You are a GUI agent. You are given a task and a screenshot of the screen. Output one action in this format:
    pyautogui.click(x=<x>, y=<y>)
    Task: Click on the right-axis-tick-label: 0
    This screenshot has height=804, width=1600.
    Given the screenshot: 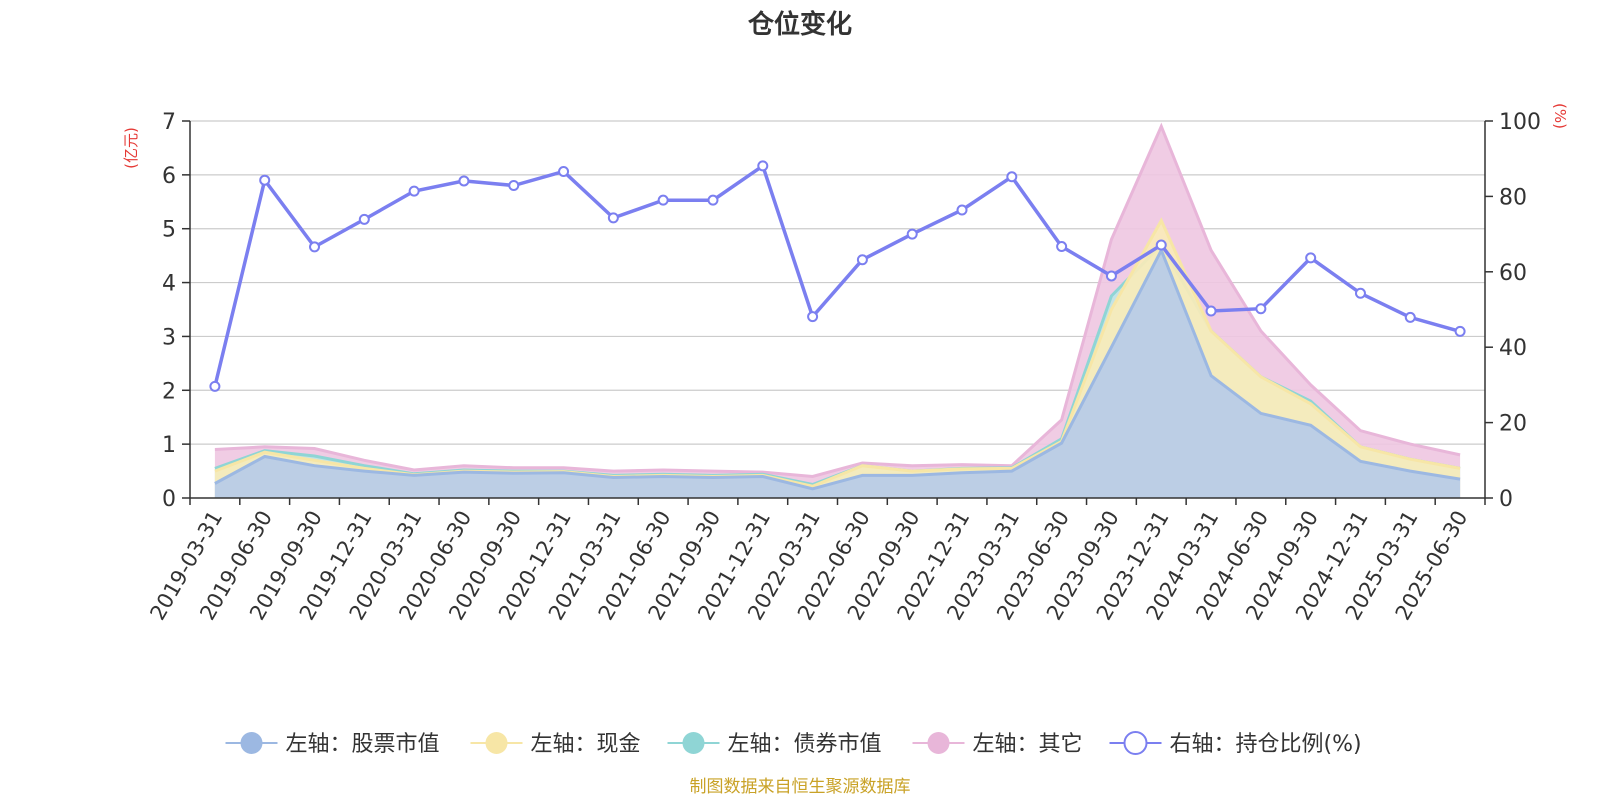 What is the action you would take?
    pyautogui.click(x=1506, y=499)
    